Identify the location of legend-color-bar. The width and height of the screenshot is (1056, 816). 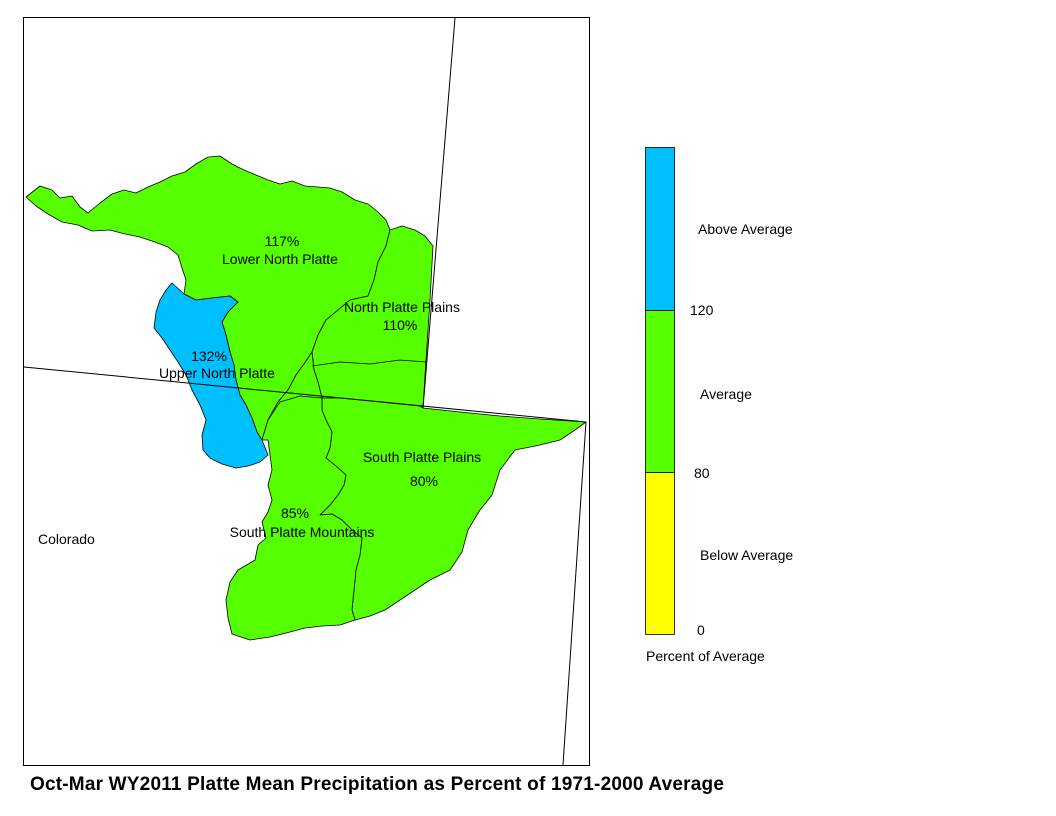
(660, 391).